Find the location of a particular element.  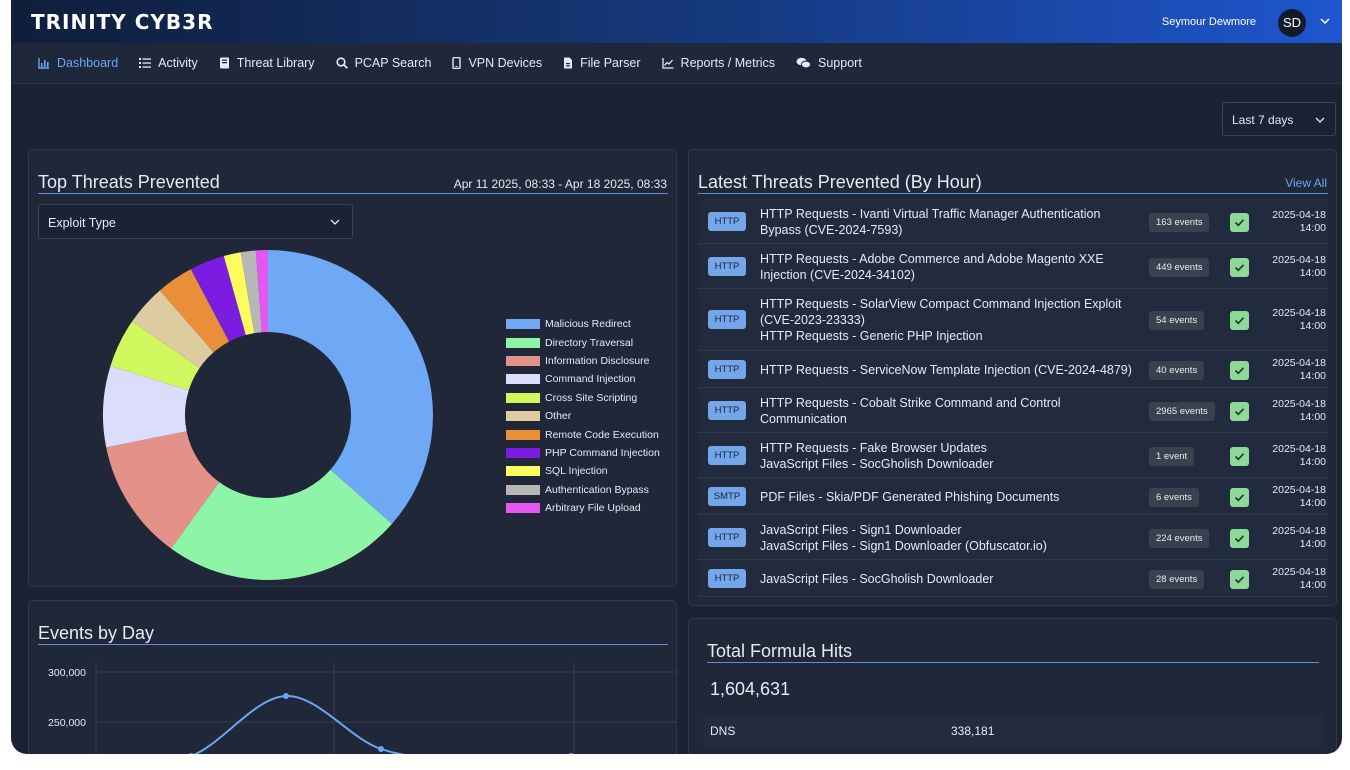

threat-description: JavaScript Files - SocGholish Downloader is located at coordinates (950, 579).